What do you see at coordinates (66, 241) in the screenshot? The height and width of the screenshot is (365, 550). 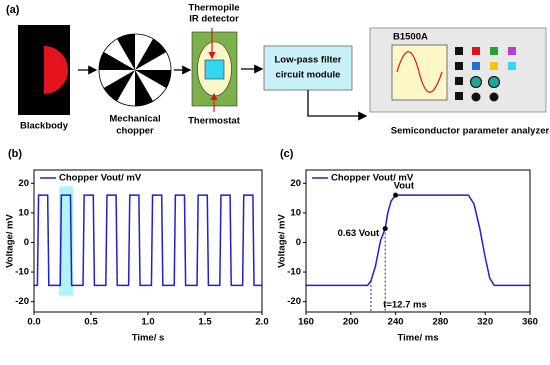 I see `highlight` at bounding box center [66, 241].